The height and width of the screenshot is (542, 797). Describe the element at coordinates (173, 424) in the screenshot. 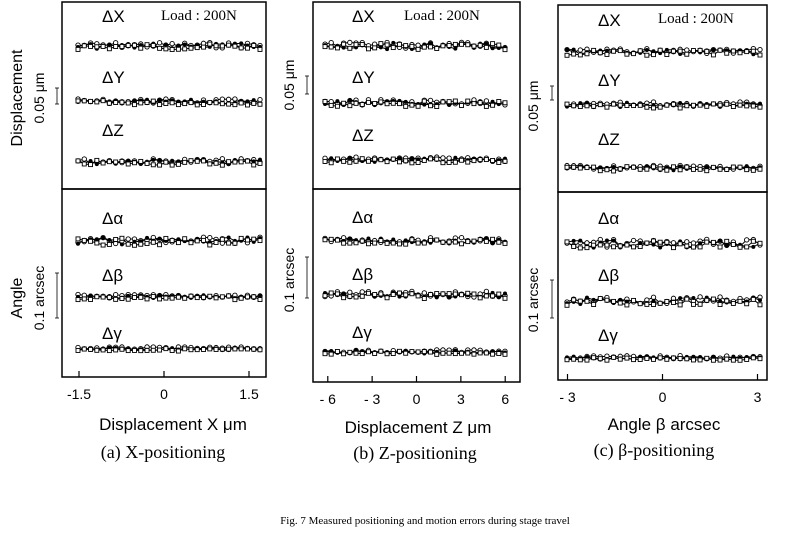

I see `panel-a-x-axis-label: Displacement X μm` at that location.